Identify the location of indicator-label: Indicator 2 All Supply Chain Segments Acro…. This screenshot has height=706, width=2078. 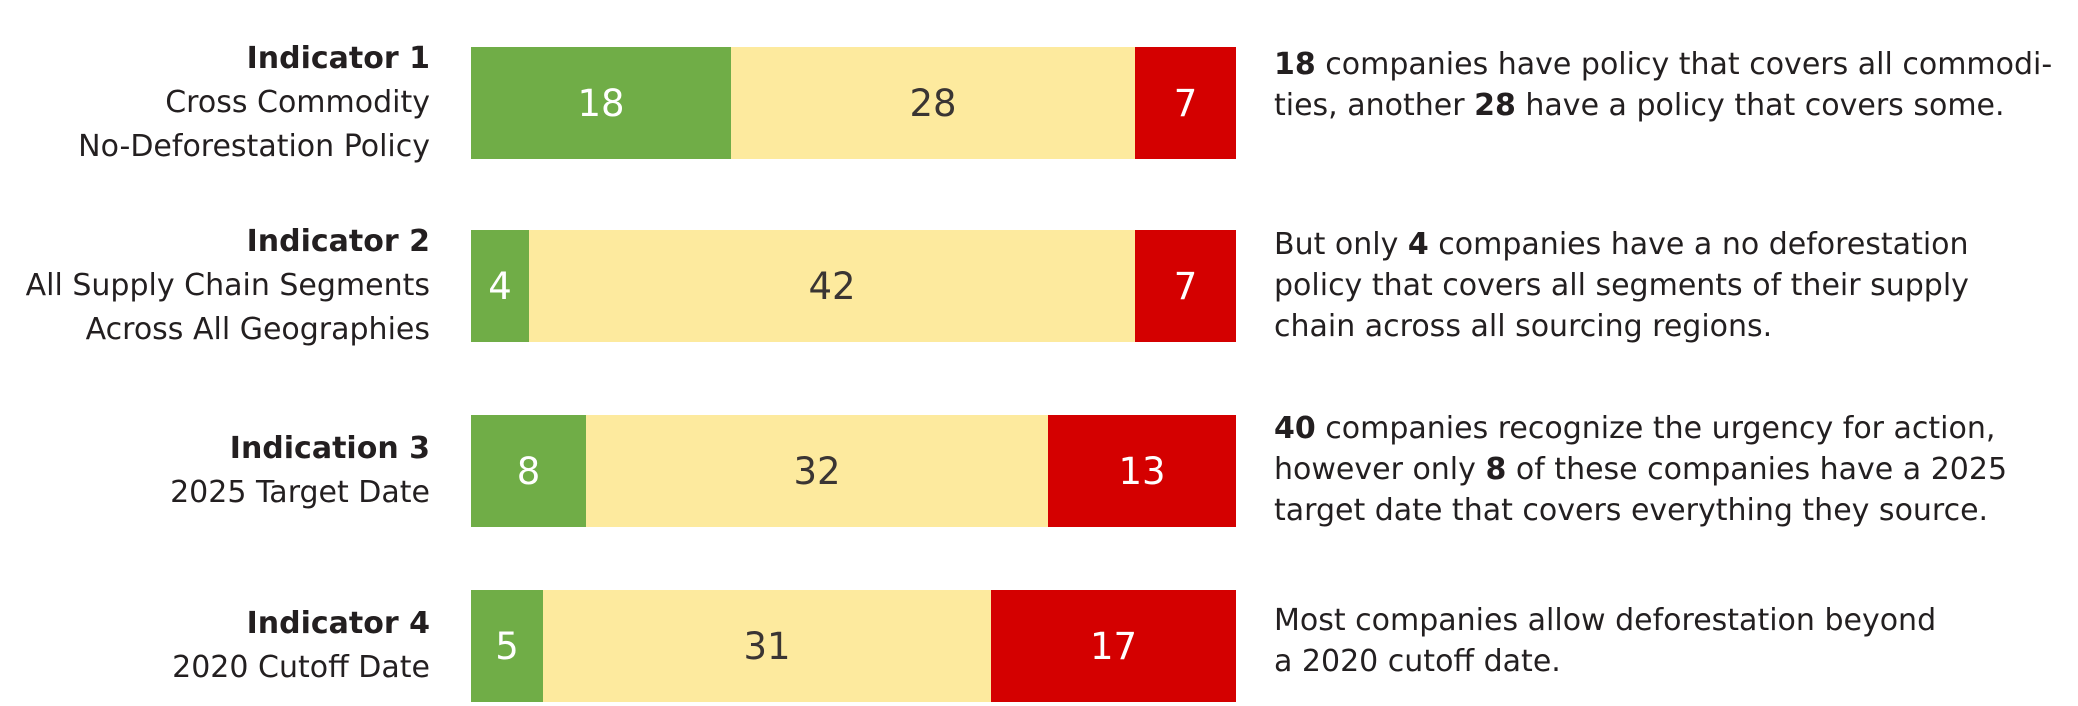
(215, 285).